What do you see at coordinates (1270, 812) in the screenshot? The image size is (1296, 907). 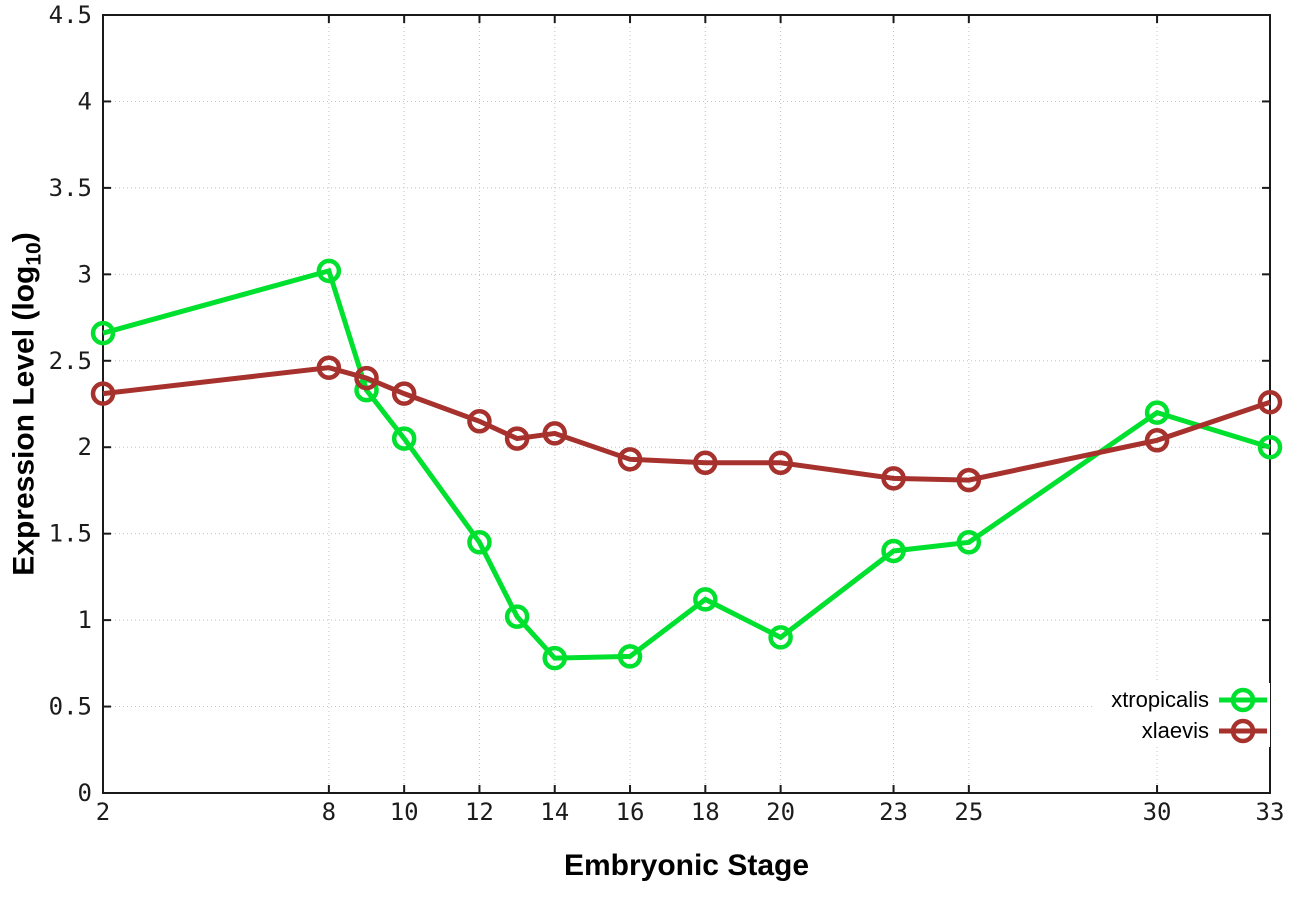 I see `x-tick-label: 33` at bounding box center [1270, 812].